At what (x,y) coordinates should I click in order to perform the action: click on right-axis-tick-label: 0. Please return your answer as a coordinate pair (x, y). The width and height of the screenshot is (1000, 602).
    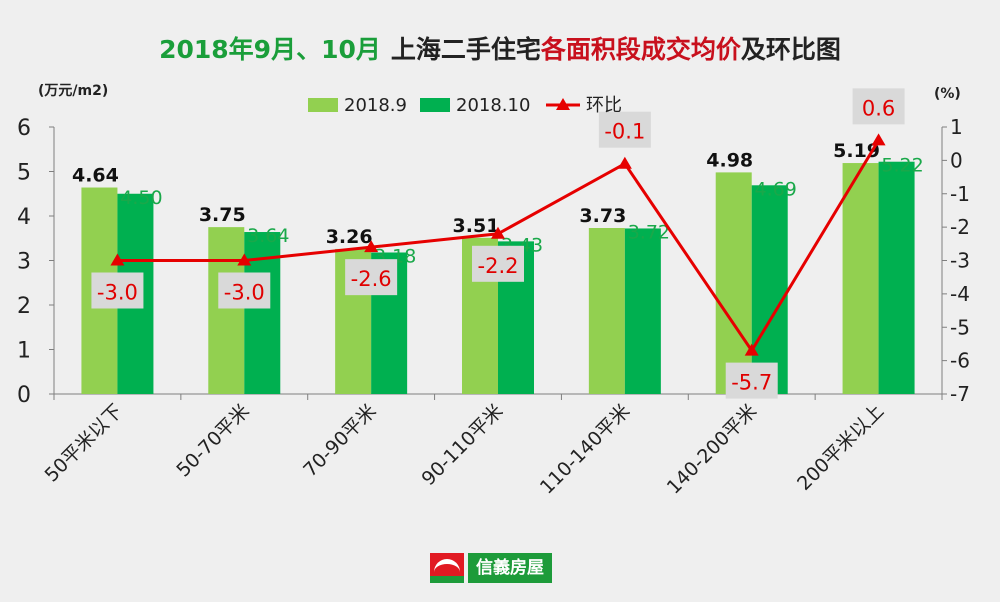
    Looking at the image, I should click on (956, 160).